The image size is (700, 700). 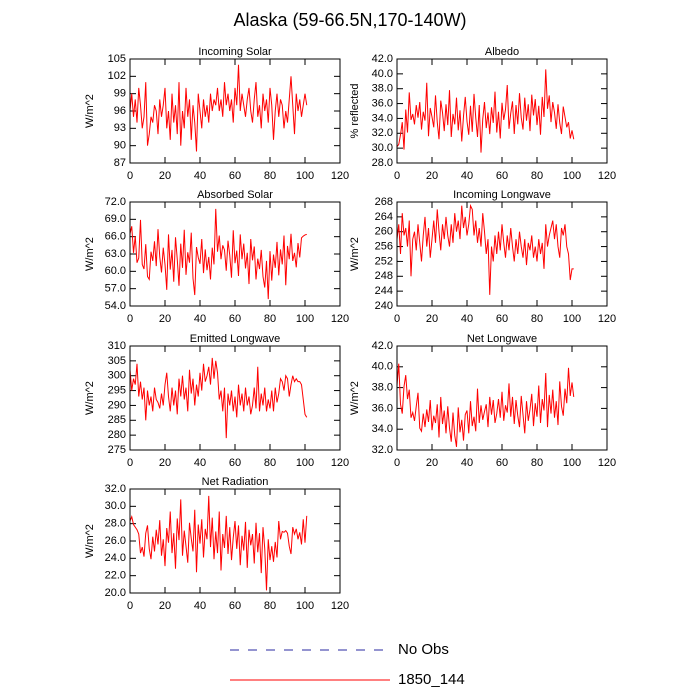 I want to click on y-tick-label: 305, so click(x=117, y=361).